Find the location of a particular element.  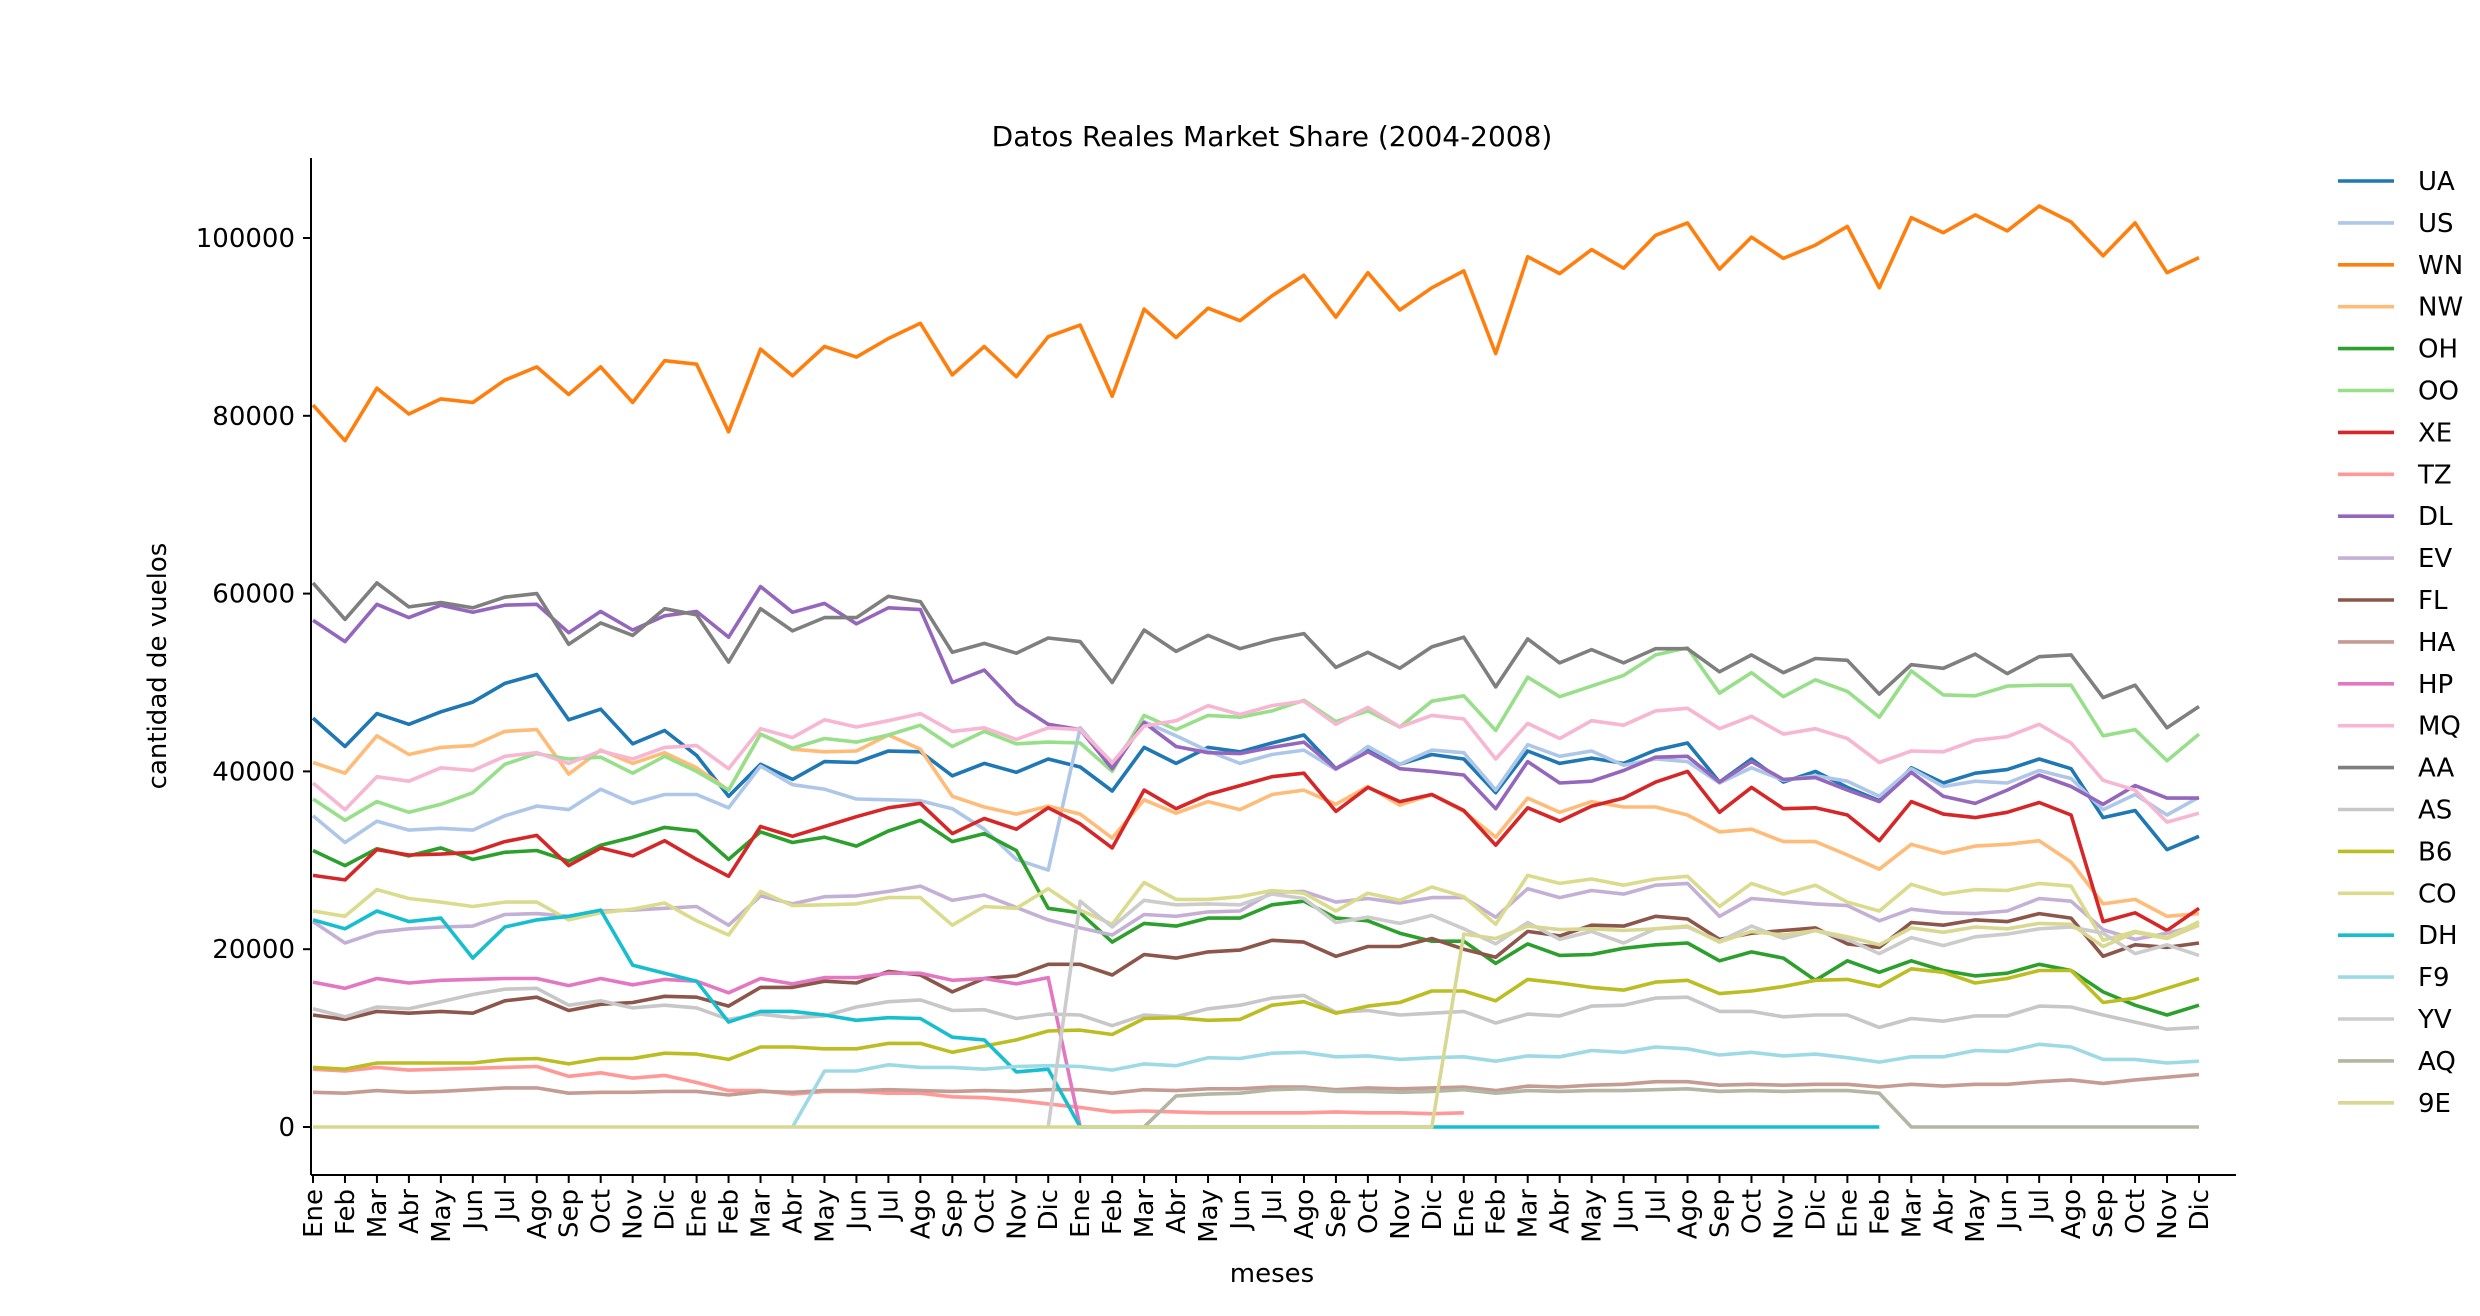

legend-label-nw: NW is located at coordinates (2440, 308).